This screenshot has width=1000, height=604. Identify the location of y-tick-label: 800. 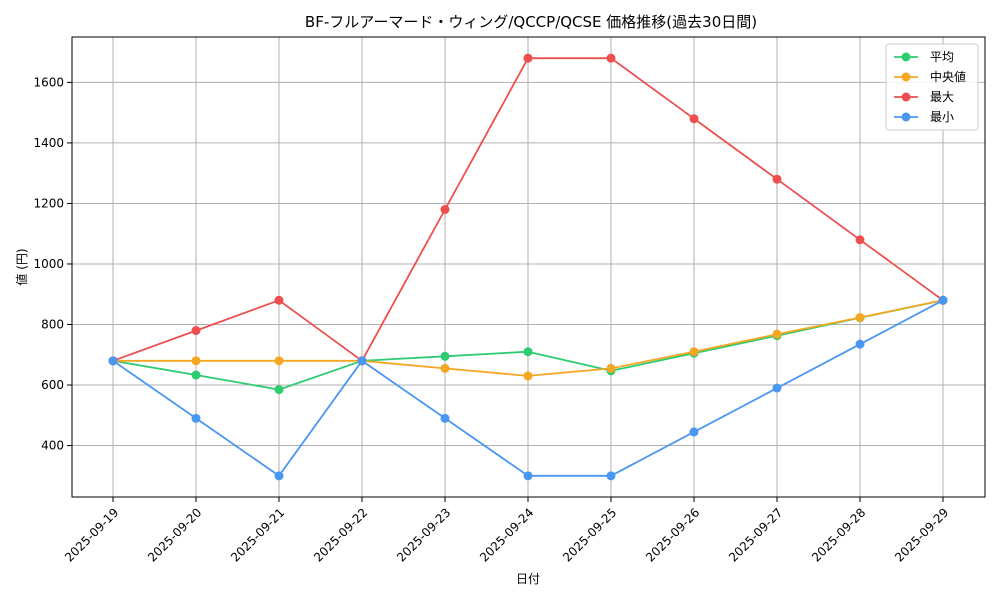
(52, 325).